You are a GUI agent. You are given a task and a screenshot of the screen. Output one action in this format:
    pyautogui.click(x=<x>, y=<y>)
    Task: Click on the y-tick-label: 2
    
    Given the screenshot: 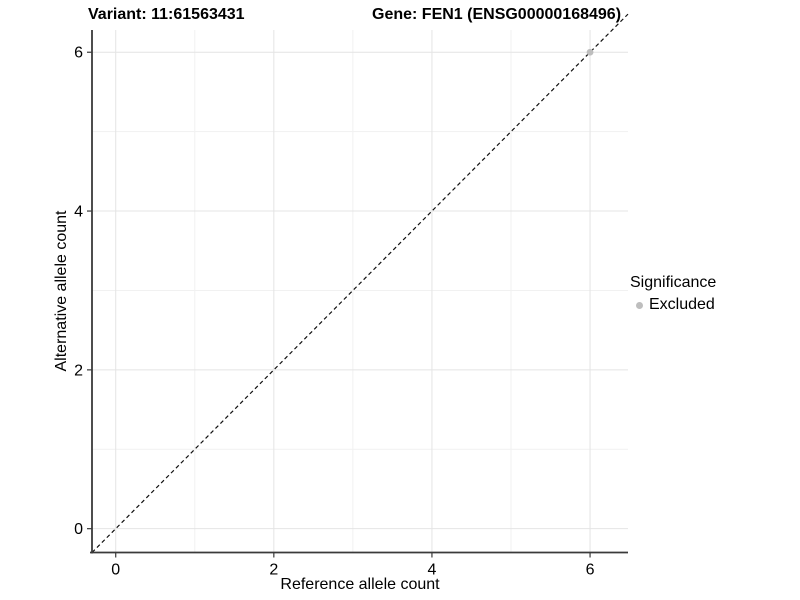 What is the action you would take?
    pyautogui.click(x=78, y=370)
    